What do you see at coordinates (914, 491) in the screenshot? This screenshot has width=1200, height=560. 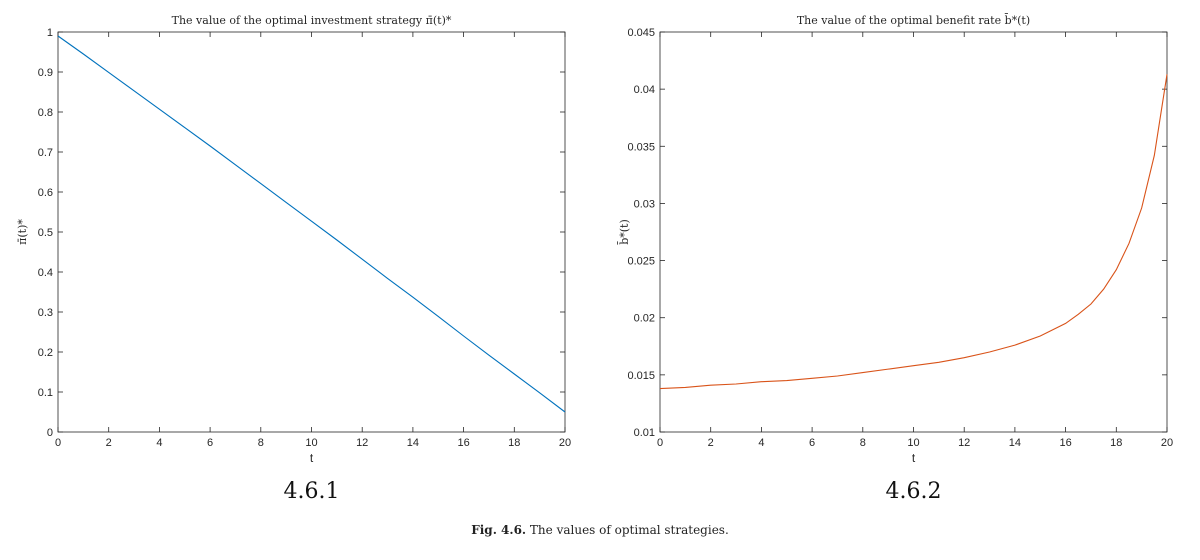 I see `subfigure-label: 4.6.2` at bounding box center [914, 491].